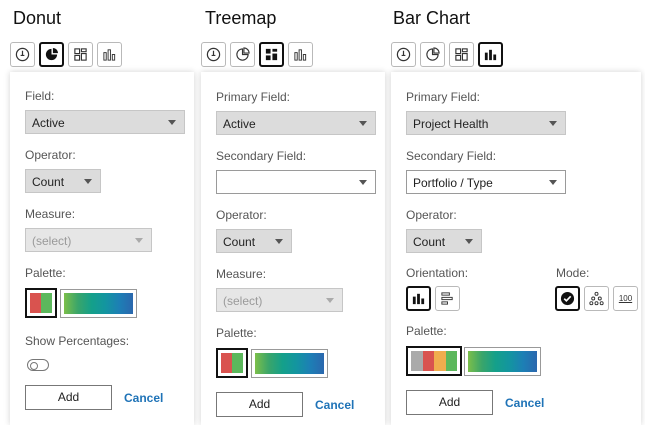 This screenshot has height=425, width=645. I want to click on primary-field-select: Active, so click(296, 123).